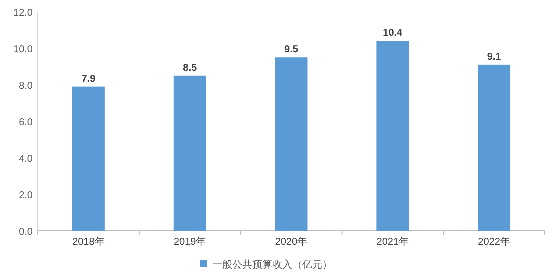  I want to click on y-tick-label: 4.0, so click(26, 159).